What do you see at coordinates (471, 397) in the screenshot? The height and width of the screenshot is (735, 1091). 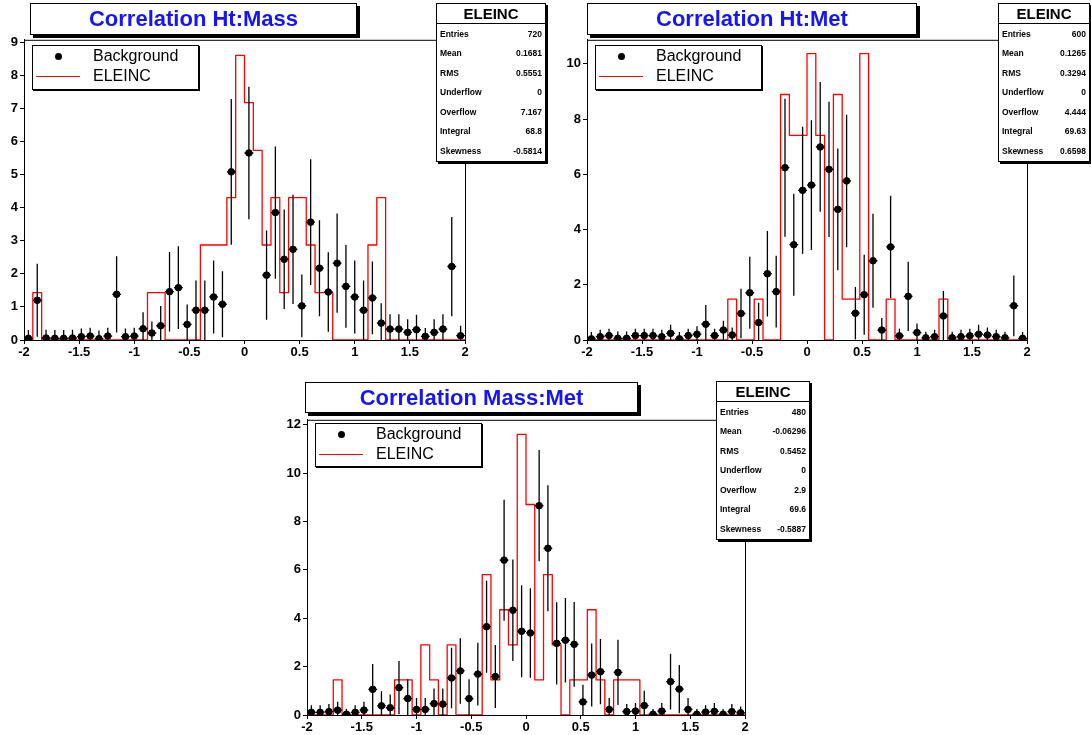 I see `chart-title: Correlation Mass:Met` at bounding box center [471, 397].